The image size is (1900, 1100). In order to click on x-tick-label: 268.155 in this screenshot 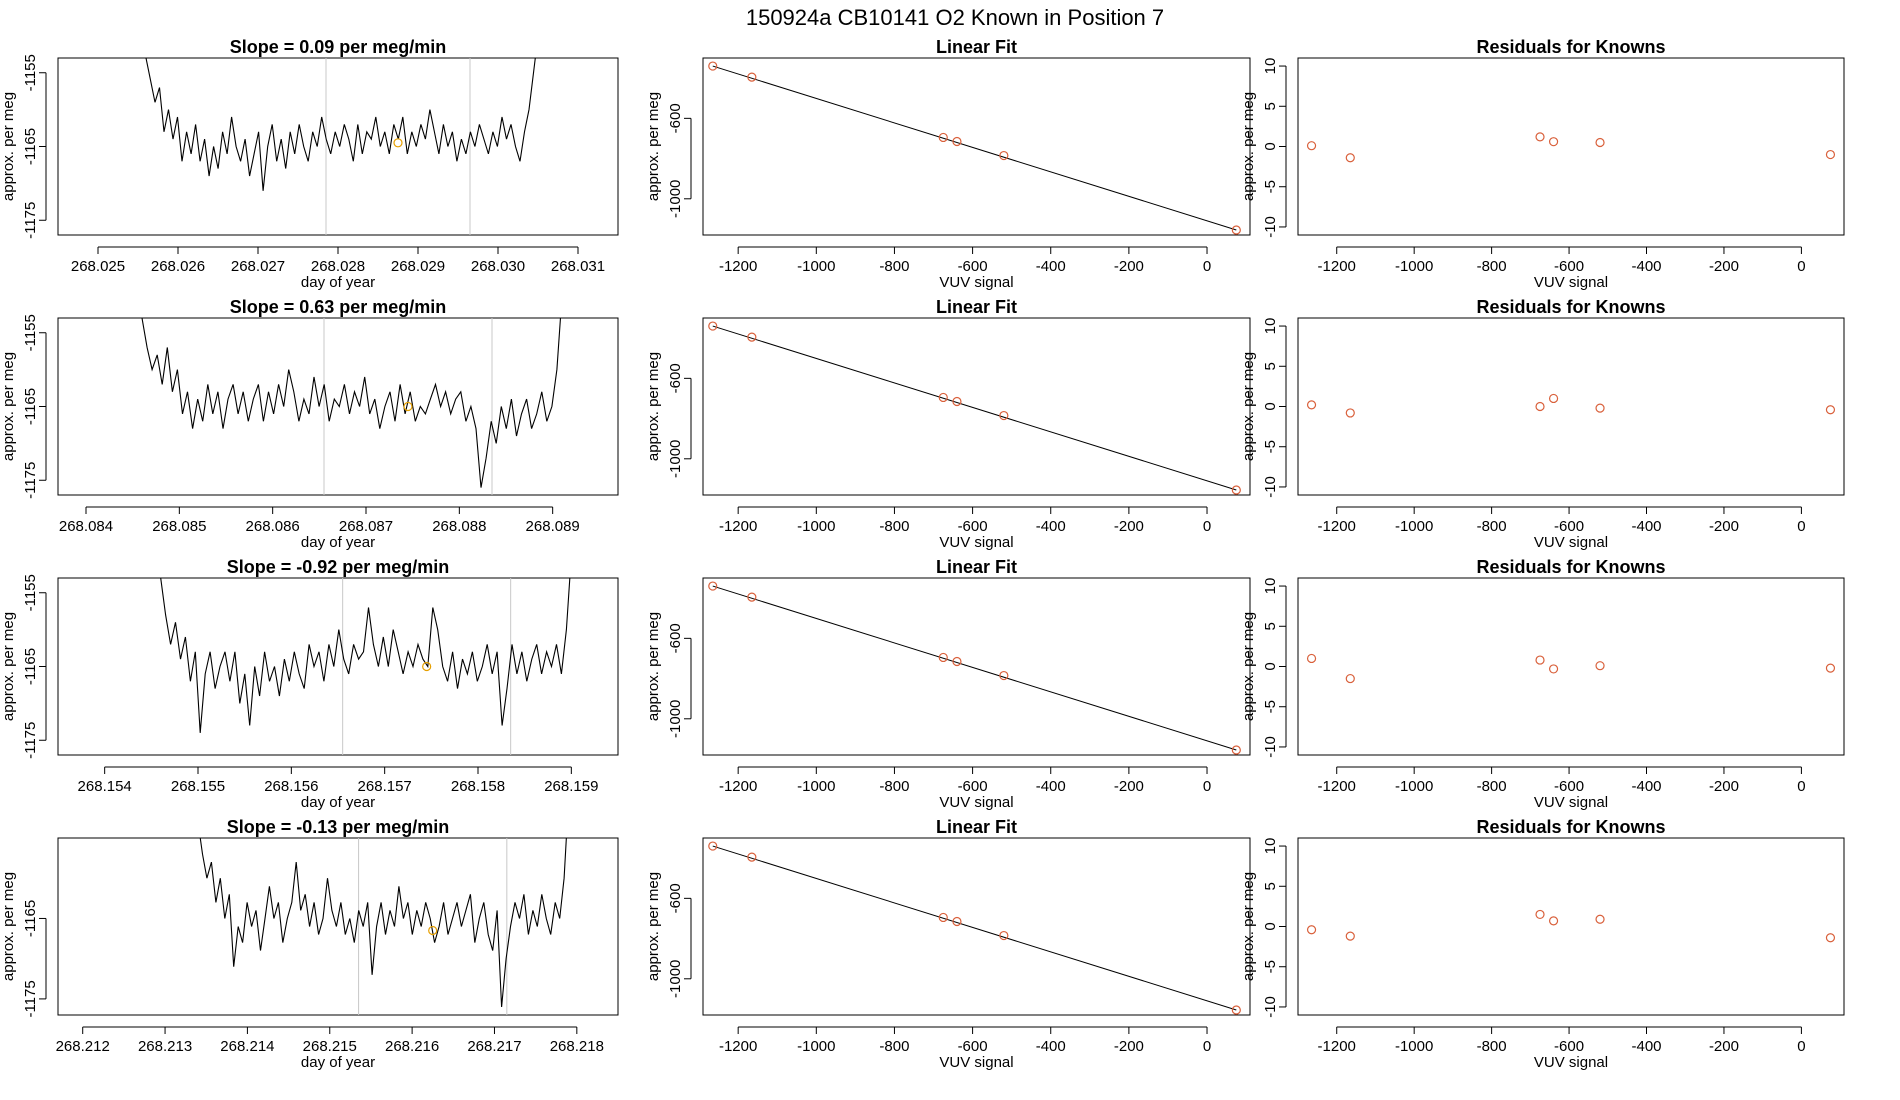, I will do `click(198, 786)`.